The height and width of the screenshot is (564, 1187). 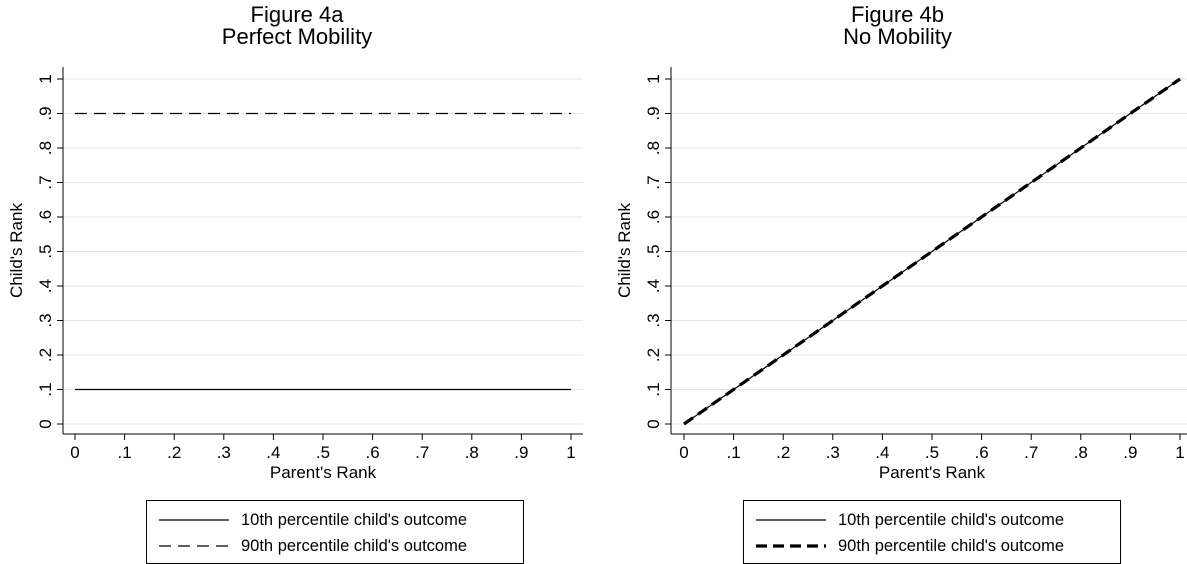 I want to click on chart-title: Figure 4b, so click(x=897, y=14).